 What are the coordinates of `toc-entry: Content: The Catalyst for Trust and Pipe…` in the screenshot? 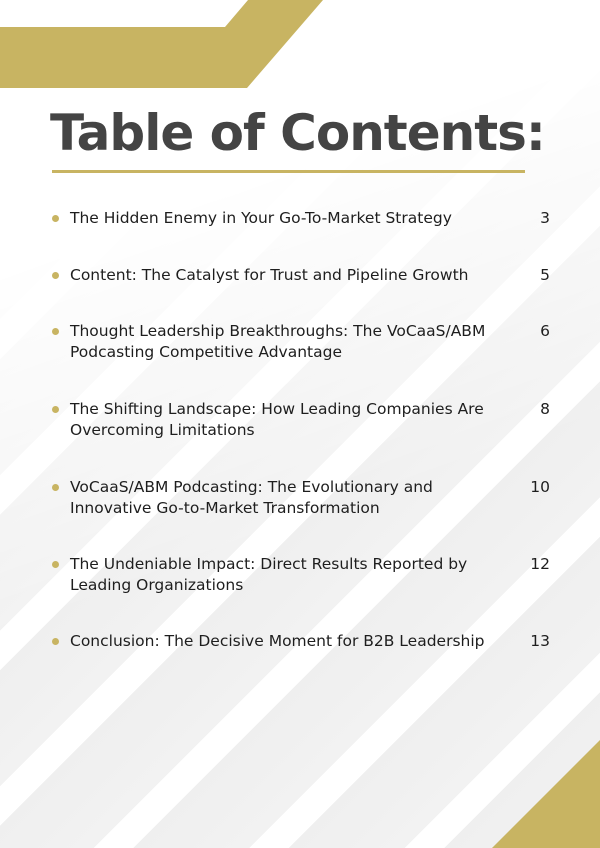 It's located at (301, 275).